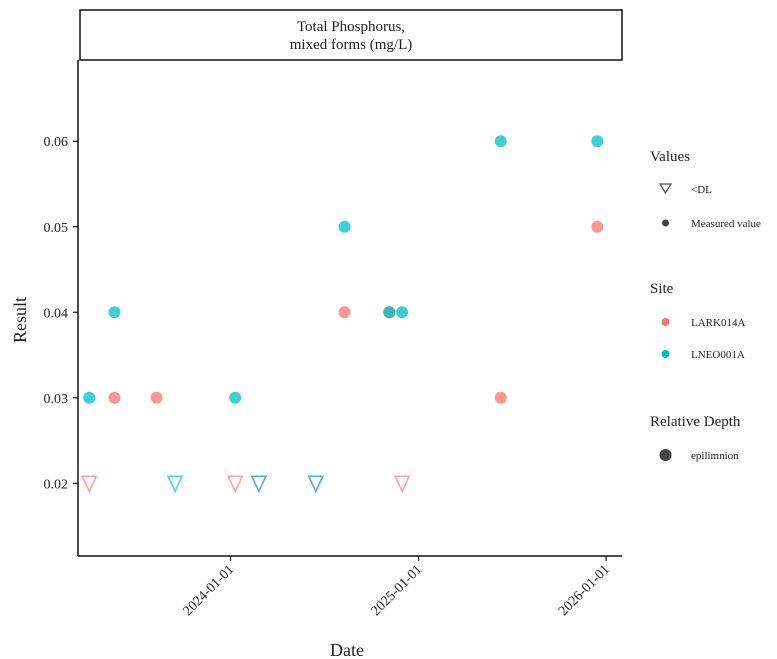  I want to click on y-tick-label: 0.06, so click(56, 142).